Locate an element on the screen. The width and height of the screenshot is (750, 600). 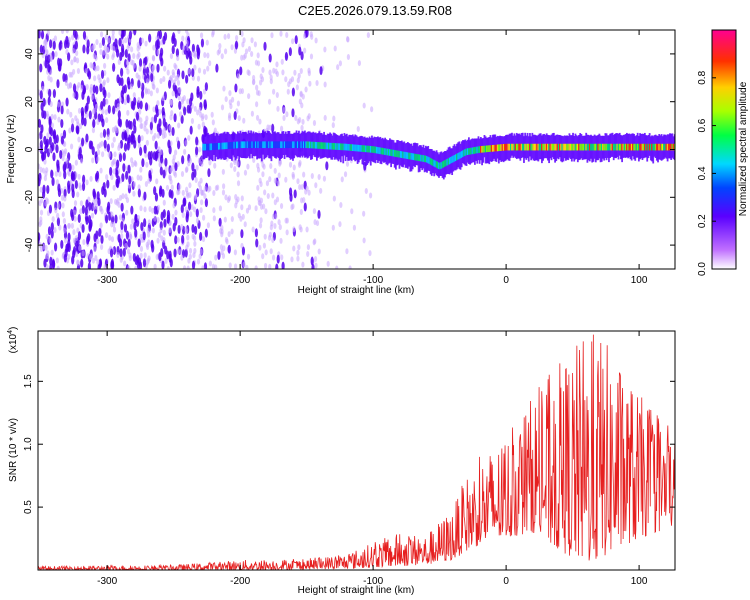
spectrogram-y-tick-label: 0 is located at coordinates (29, 149).